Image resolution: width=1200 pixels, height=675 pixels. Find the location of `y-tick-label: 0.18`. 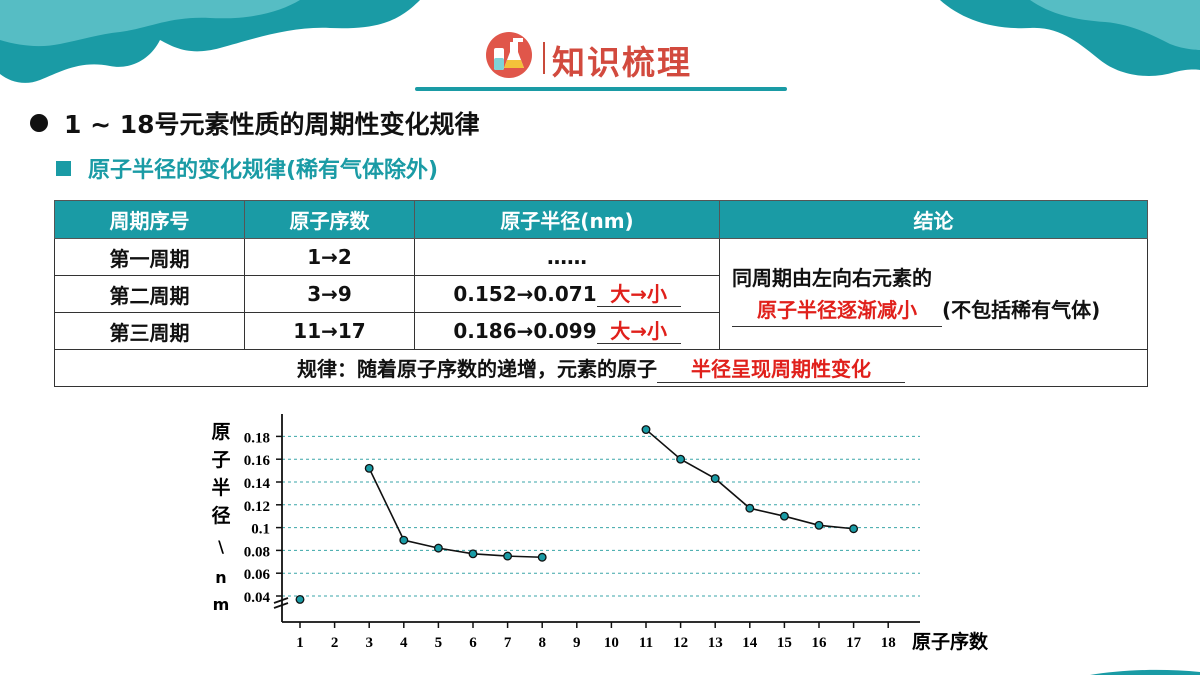

y-tick-label: 0.18 is located at coordinates (257, 438).